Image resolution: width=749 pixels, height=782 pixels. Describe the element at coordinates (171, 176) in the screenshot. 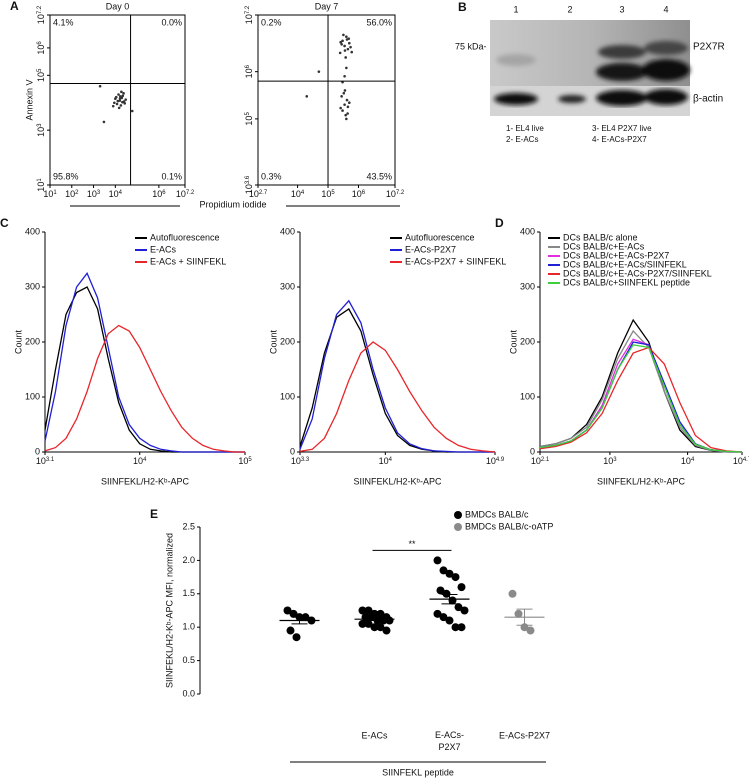

I see `quadrant-label: 0.1%` at that location.